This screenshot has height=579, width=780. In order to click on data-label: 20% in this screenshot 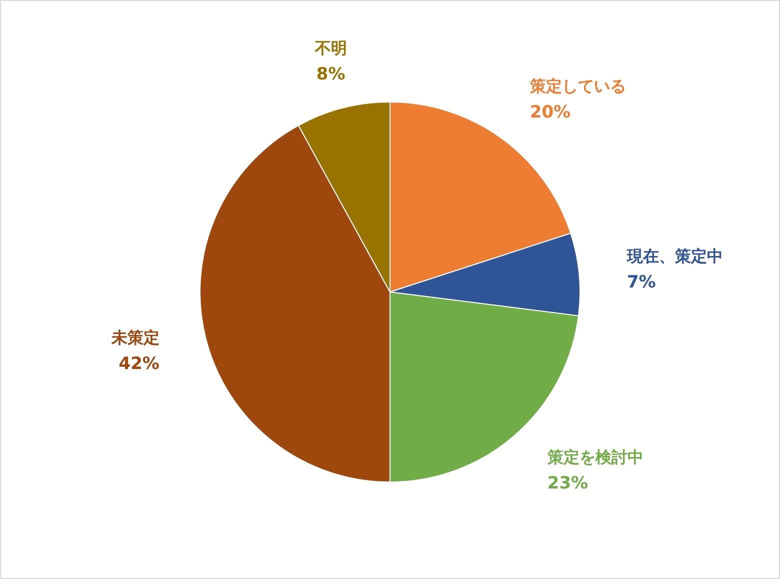, I will do `click(550, 112)`.